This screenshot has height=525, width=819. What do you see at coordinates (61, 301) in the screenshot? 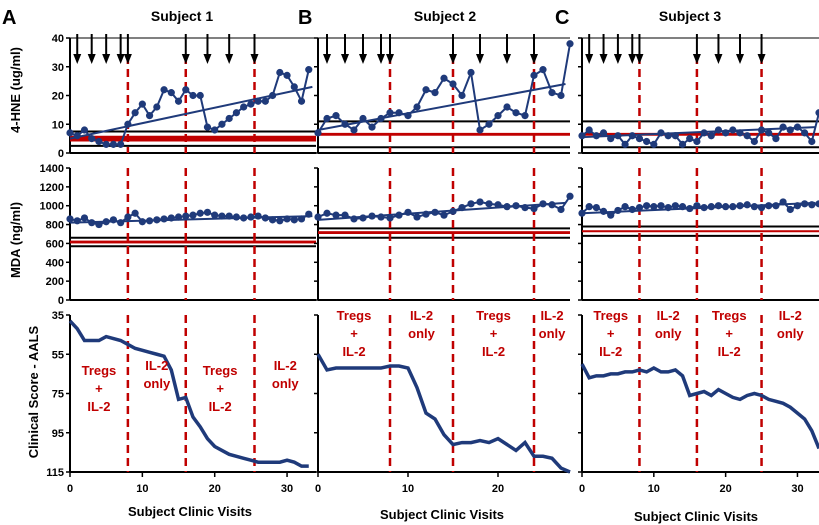
I see `mda-y-tick-label: 0` at bounding box center [61, 301].